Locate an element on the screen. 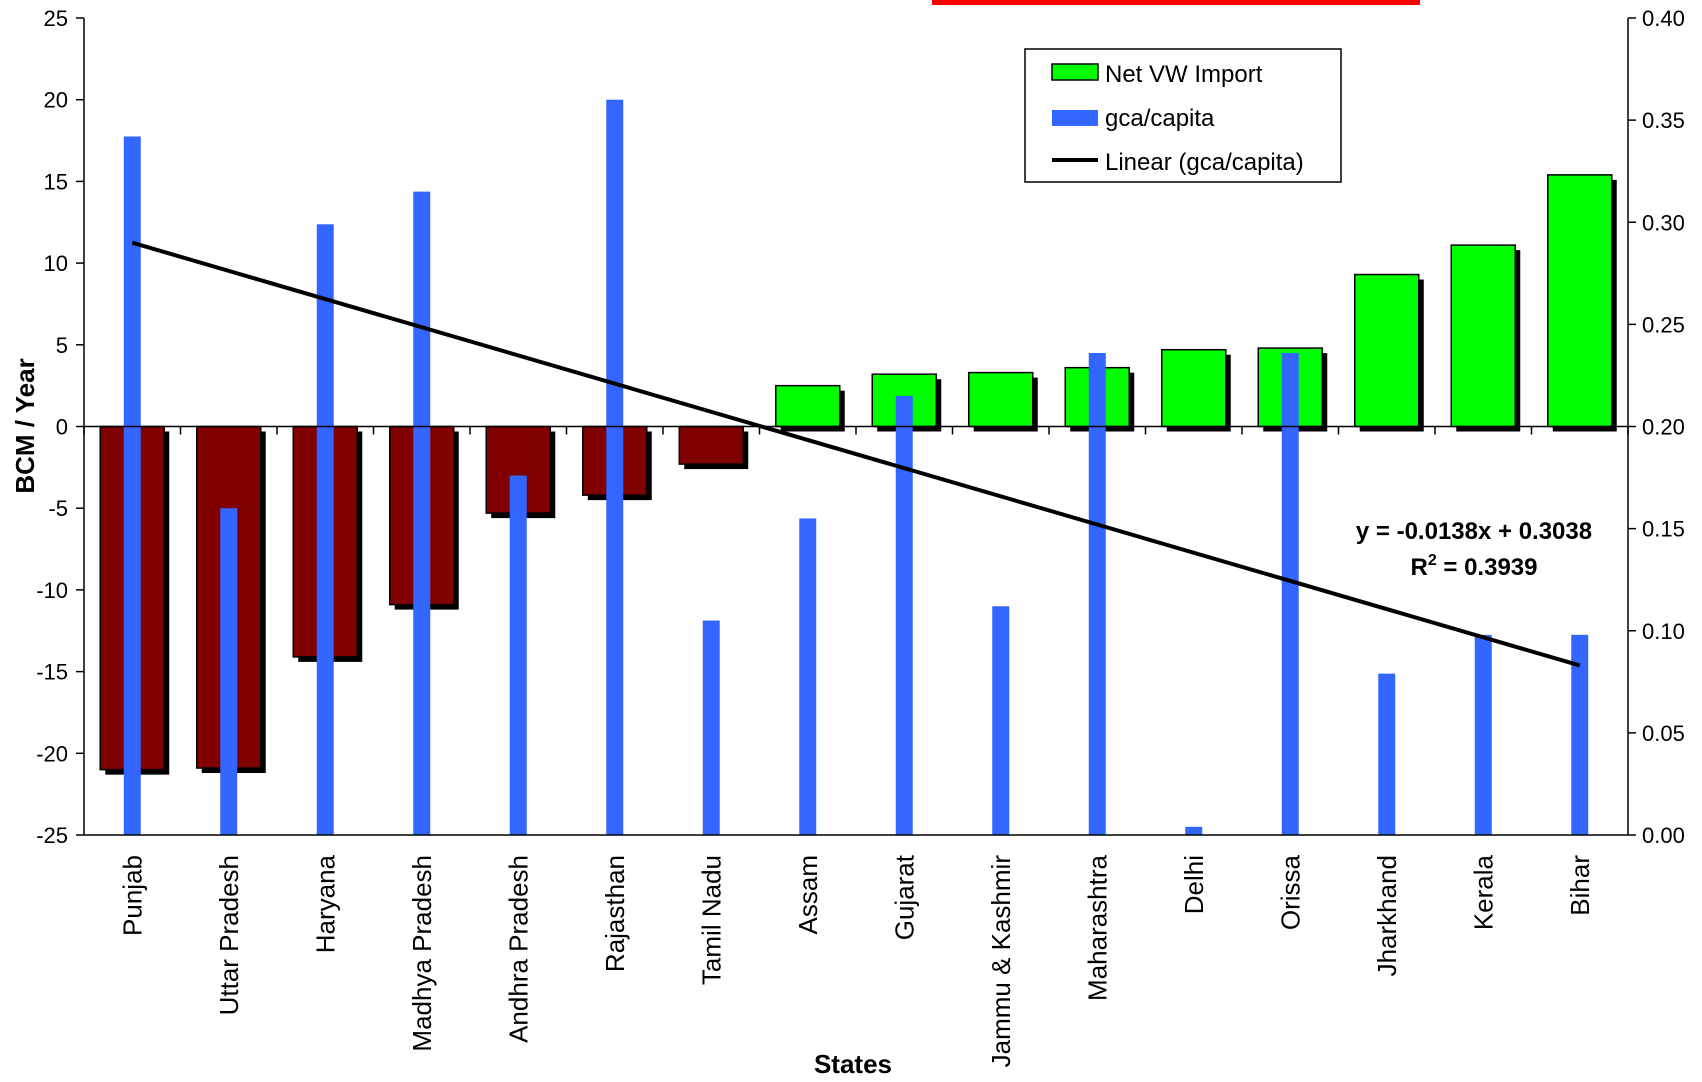 Image resolution: width=1702 pixels, height=1082 pixels. category-label-assam: Assam is located at coordinates (808, 894).